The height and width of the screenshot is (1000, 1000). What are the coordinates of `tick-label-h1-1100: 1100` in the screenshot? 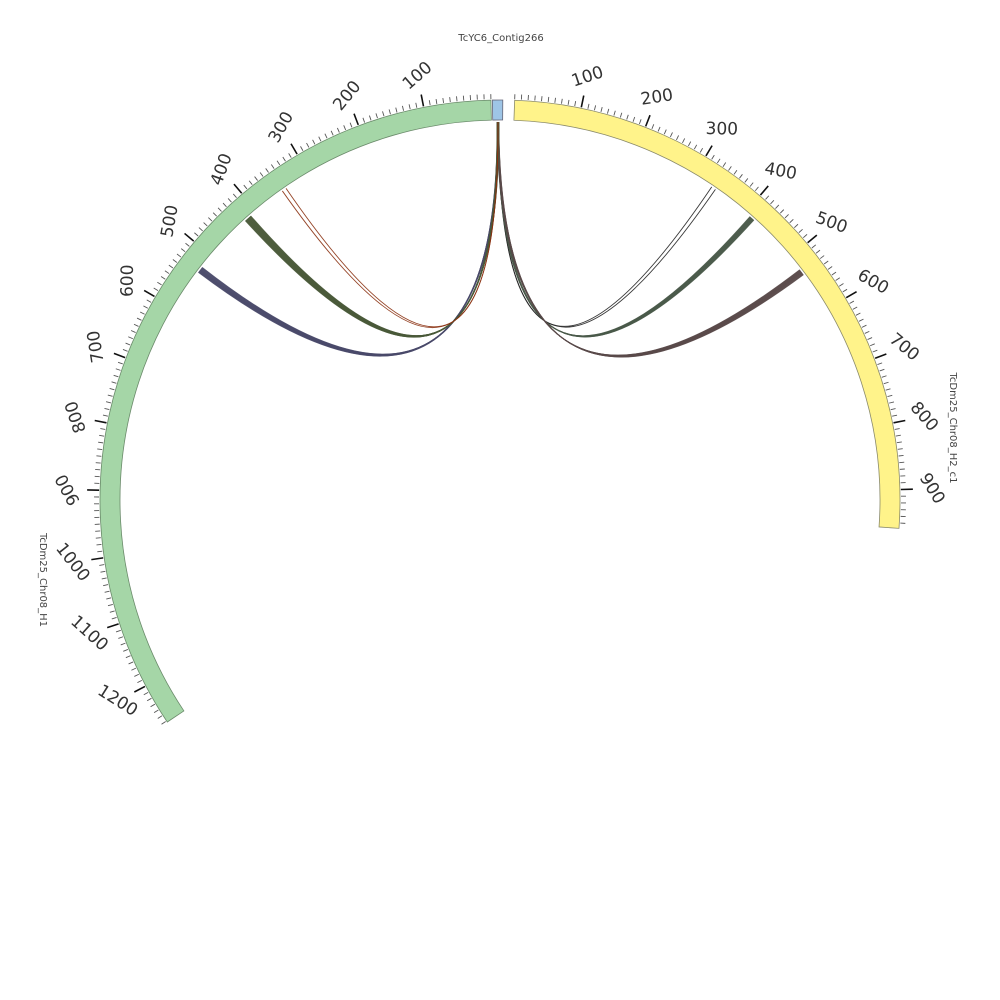 It's located at (89, 634).